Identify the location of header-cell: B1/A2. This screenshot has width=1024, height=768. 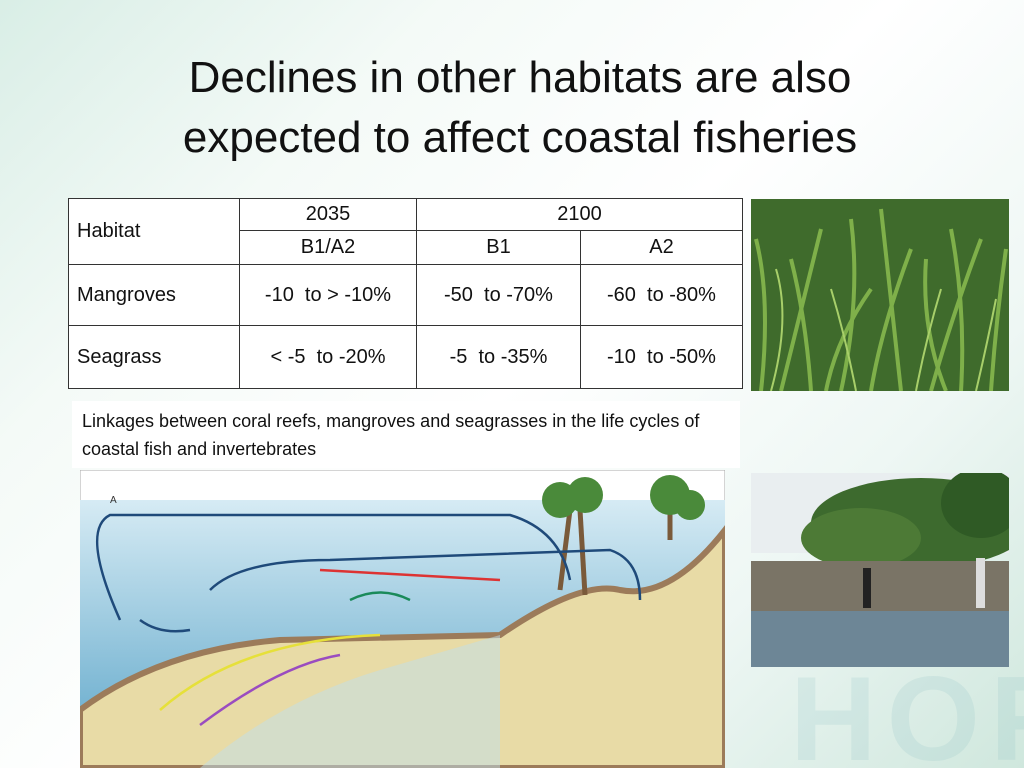
(328, 247).